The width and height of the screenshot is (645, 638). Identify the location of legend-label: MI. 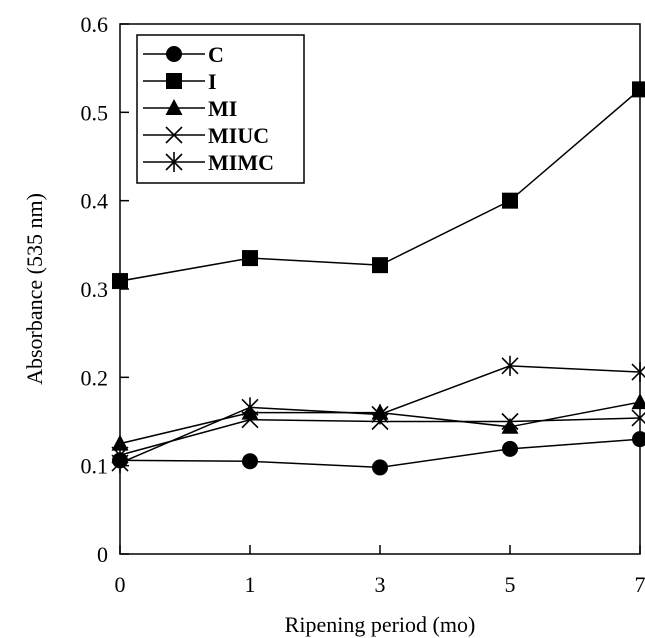
(222, 108).